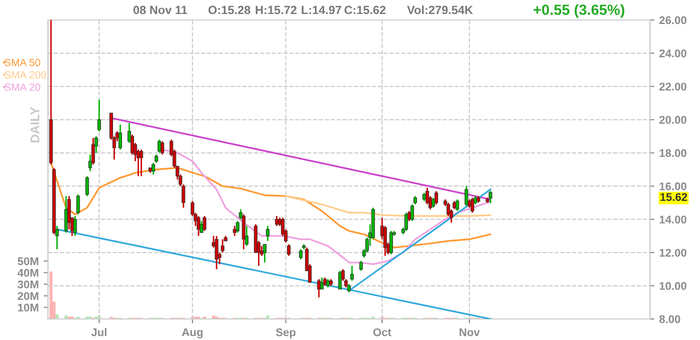  Describe the element at coordinates (28, 272) in the screenshot. I see `y2-tick-label: 40M` at that location.